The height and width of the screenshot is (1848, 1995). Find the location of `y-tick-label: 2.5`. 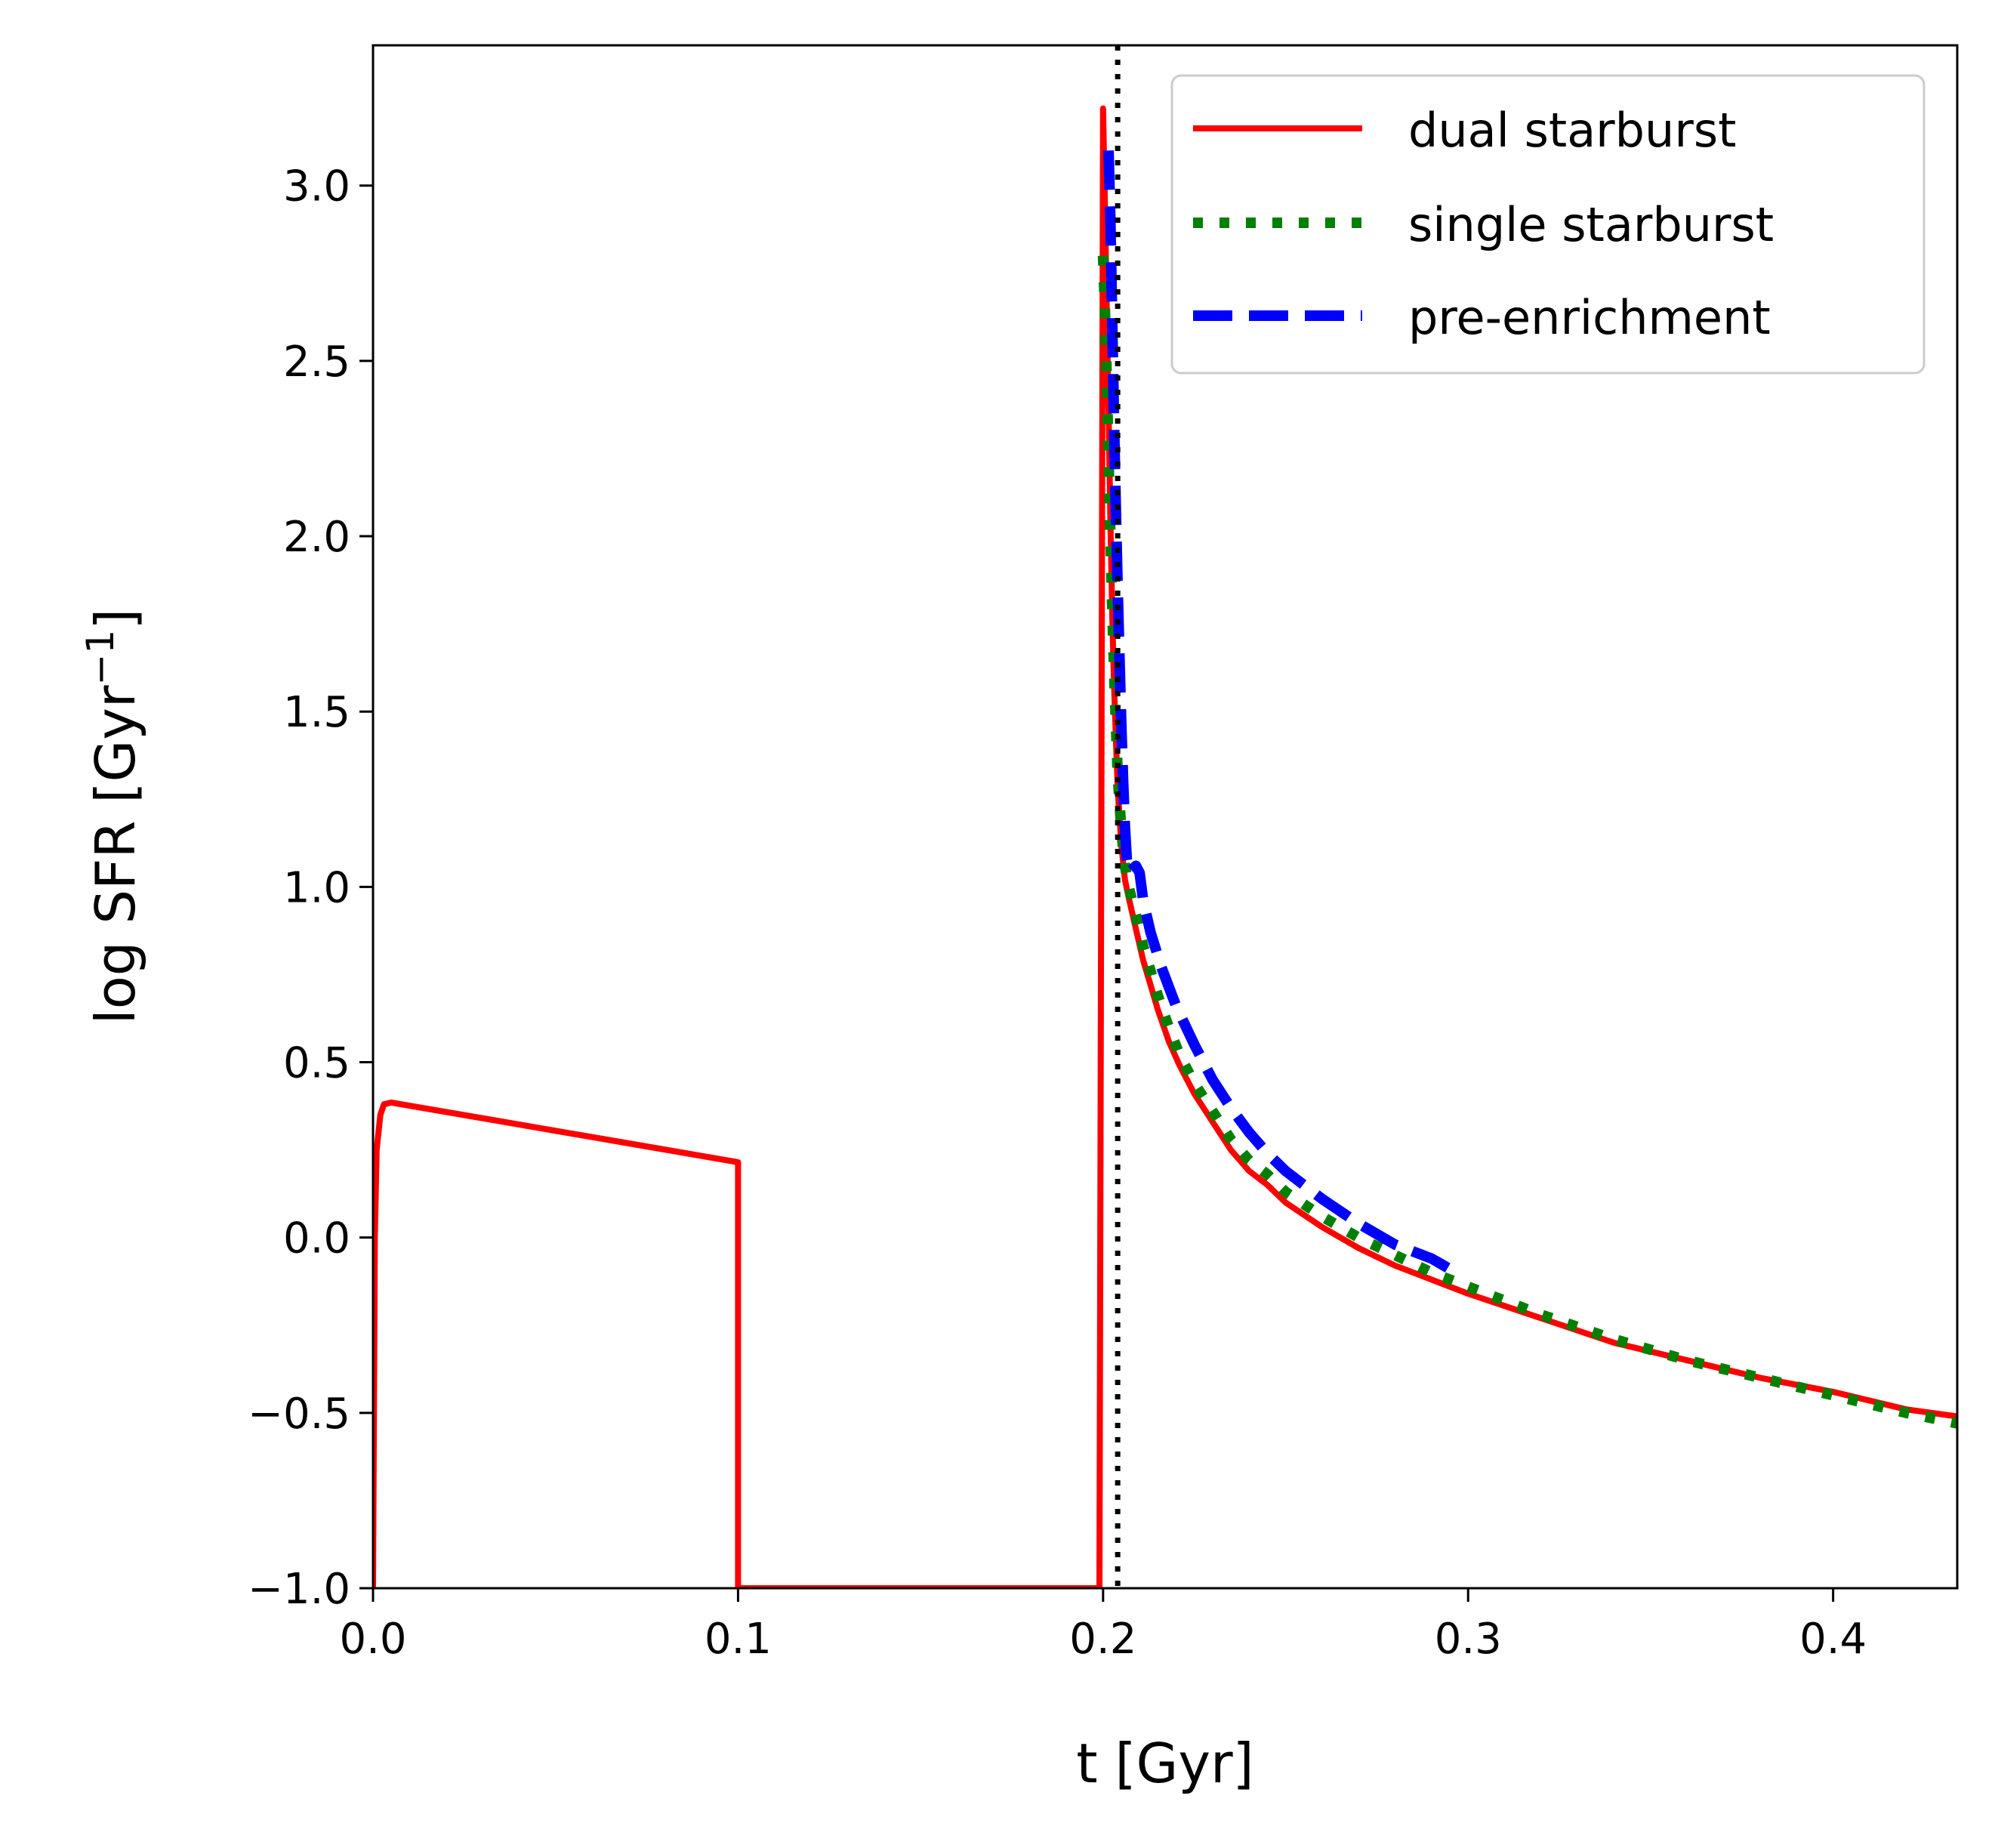

y-tick-label: 2.5 is located at coordinates (316, 362).